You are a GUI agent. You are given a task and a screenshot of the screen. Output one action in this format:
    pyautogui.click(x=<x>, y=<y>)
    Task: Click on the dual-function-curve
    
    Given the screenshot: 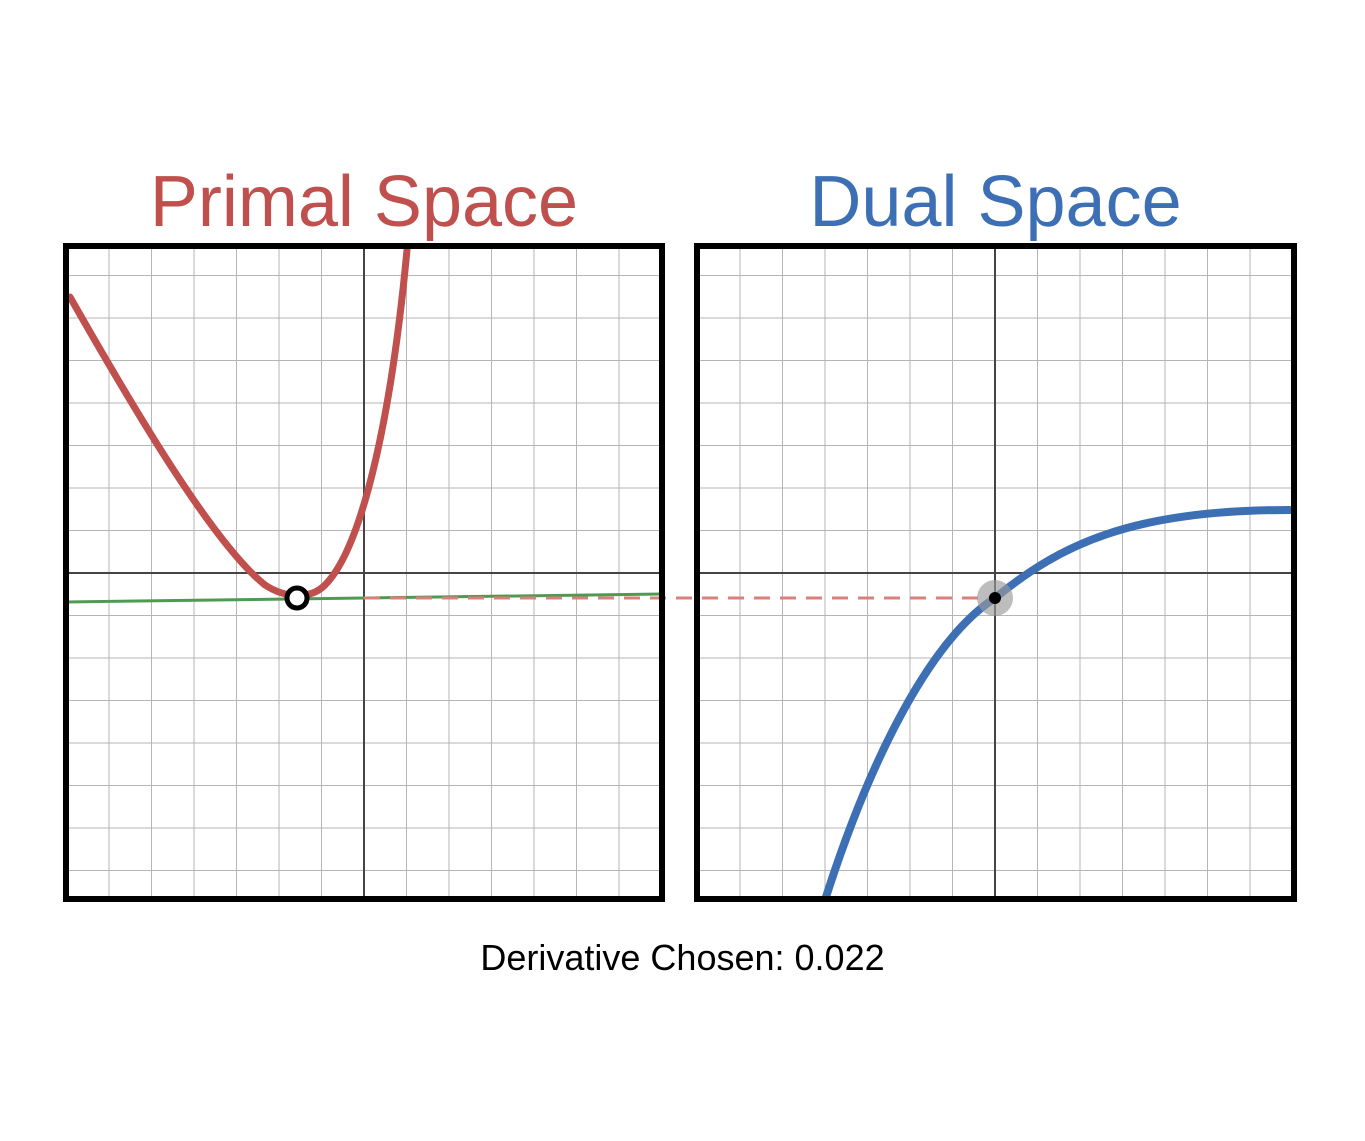 What is the action you would take?
    pyautogui.click(x=1058, y=702)
    